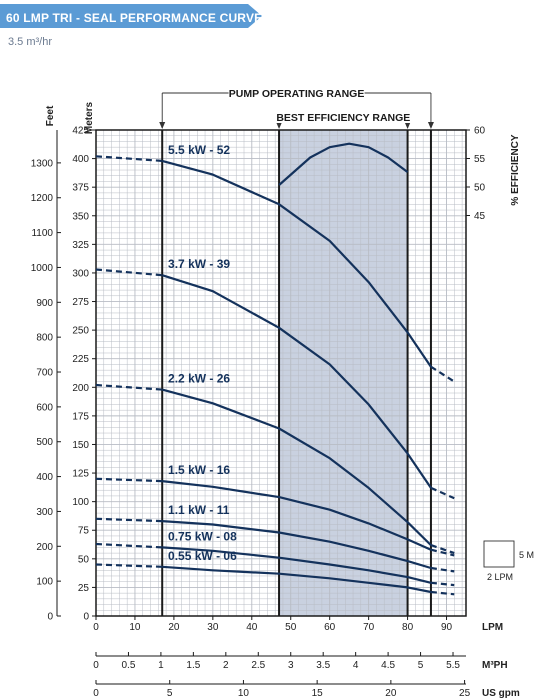  I want to click on meters-tick-label: 300, so click(80, 273).